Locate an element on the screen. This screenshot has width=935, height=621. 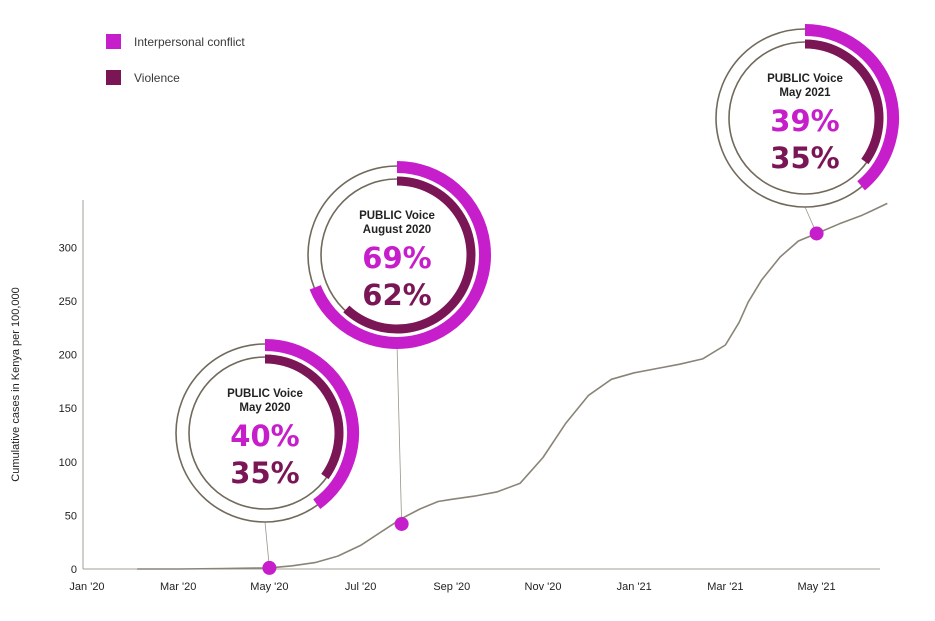
x-tick-label: Nov '20 is located at coordinates (543, 587).